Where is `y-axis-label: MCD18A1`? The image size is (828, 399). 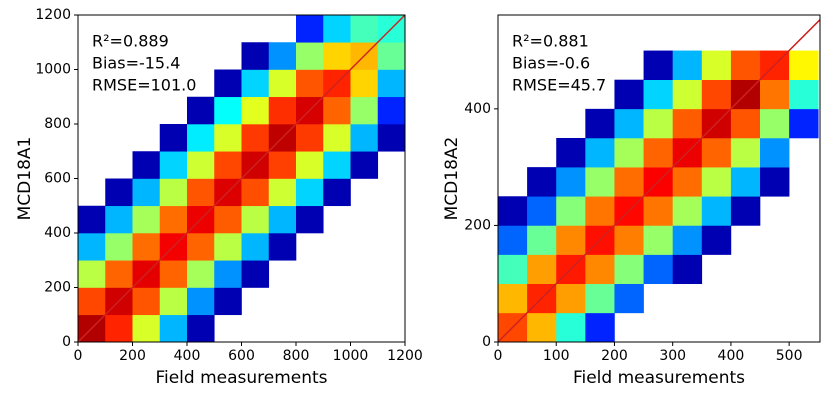 y-axis-label: MCD18A1 is located at coordinates (25, 179).